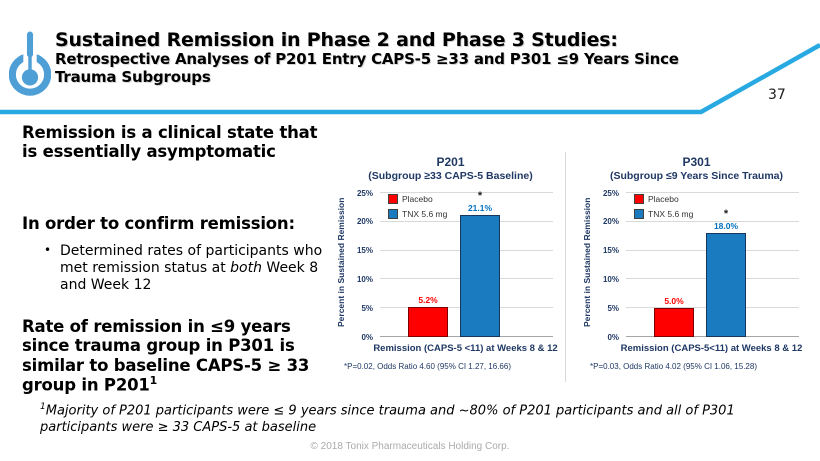 Image resolution: width=820 pixels, height=461 pixels. Describe the element at coordinates (674, 301) in the screenshot. I see `bar-value-label: 5.0%` at that location.